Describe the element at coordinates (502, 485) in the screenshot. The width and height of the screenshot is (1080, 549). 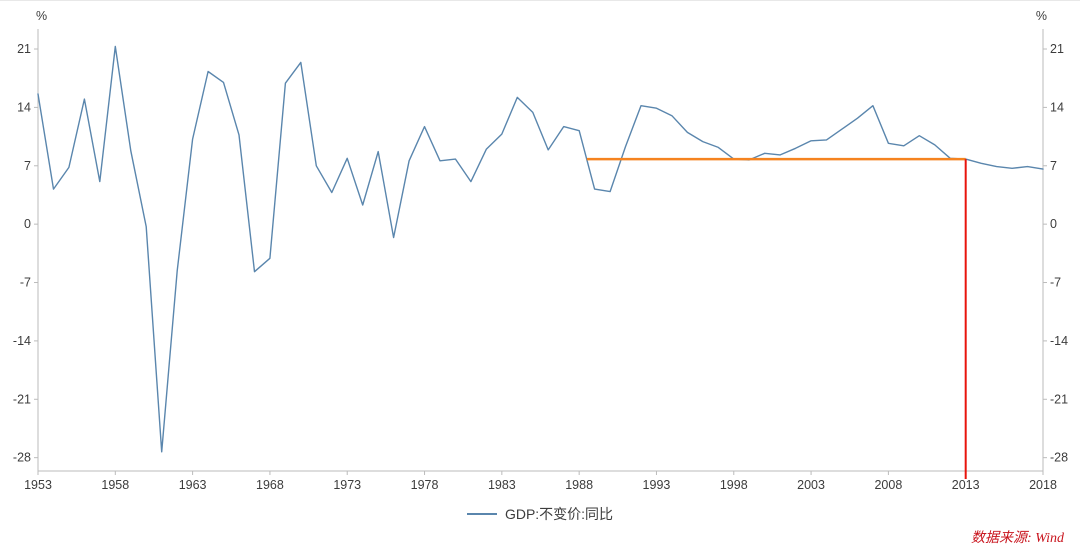
I see `x-tick-label: 1983` at that location.